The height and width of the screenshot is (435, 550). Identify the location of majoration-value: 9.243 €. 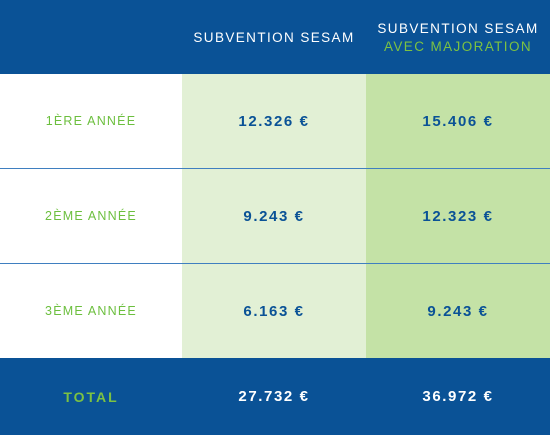
(458, 311).